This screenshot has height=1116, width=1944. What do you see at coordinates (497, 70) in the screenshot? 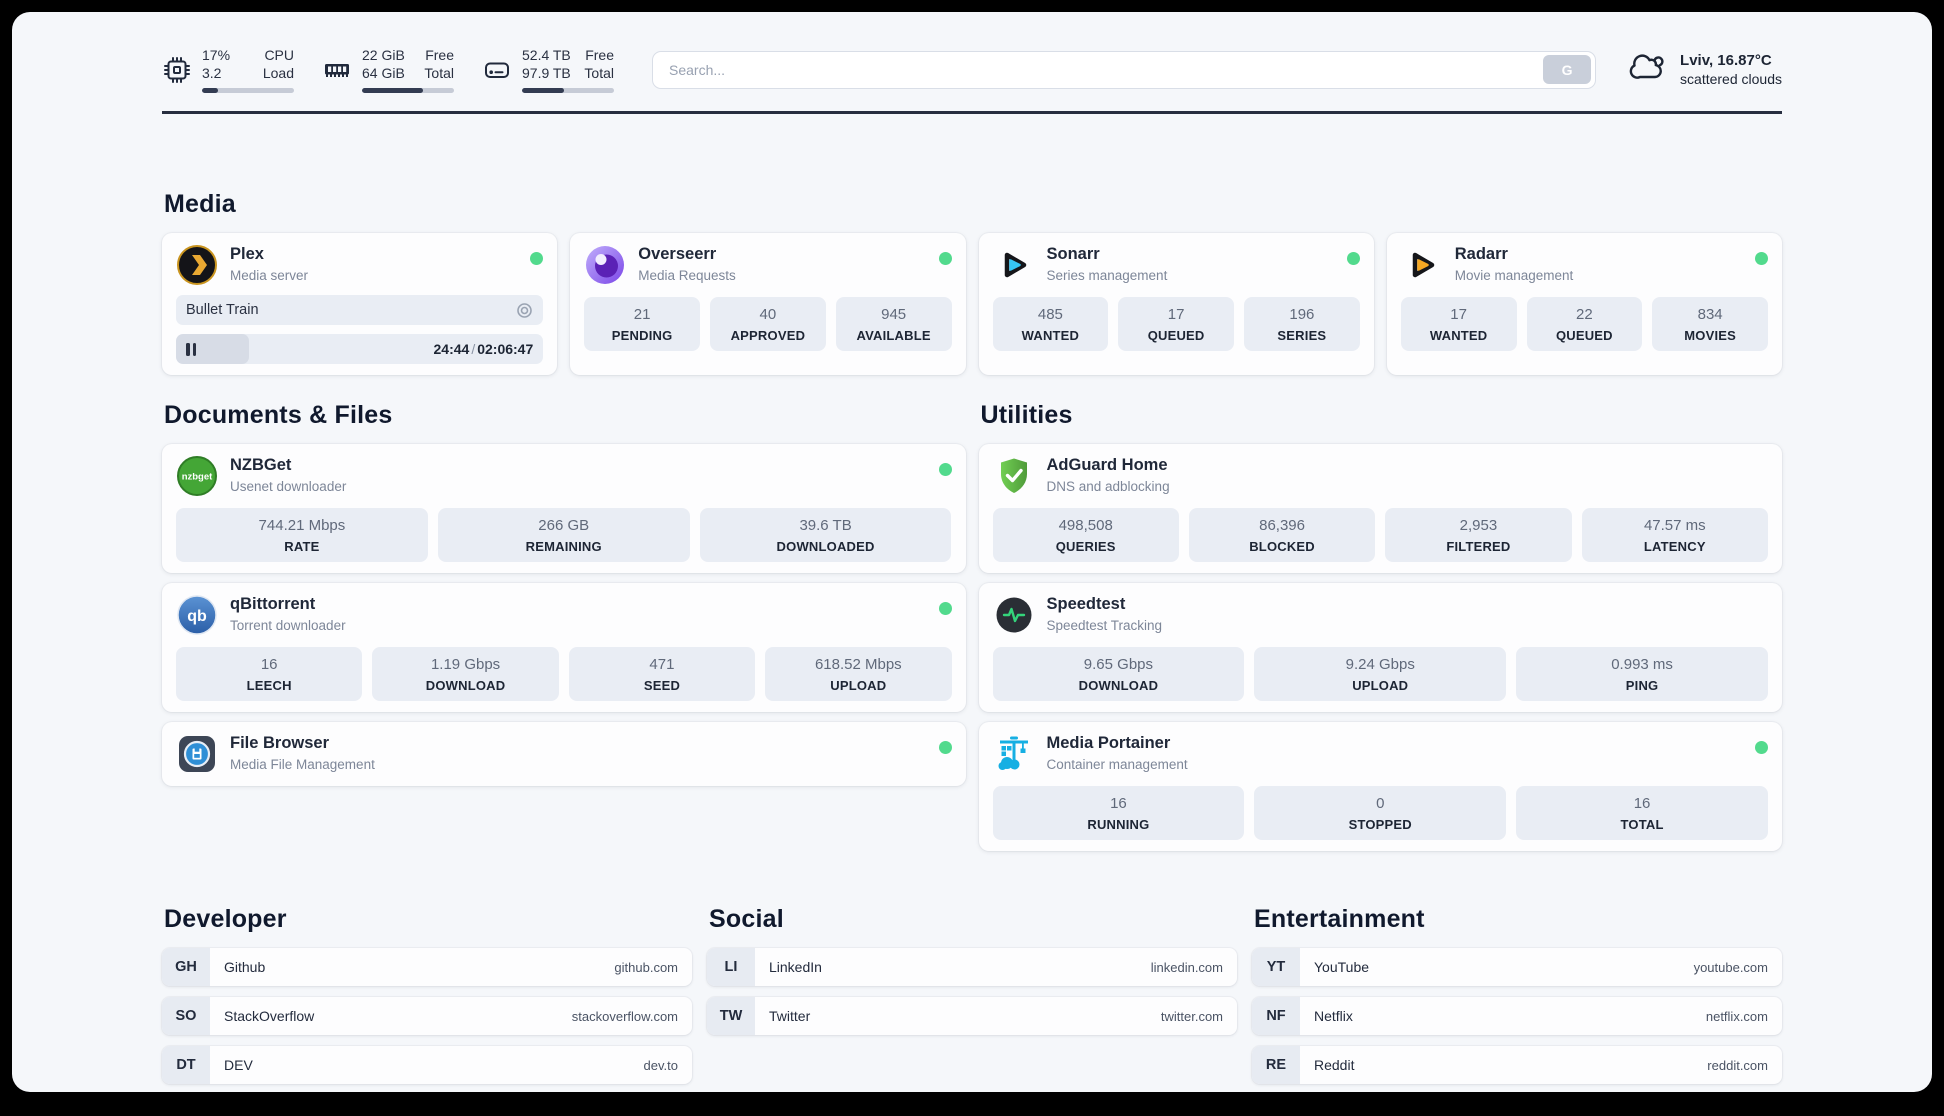
I see `disk-icon` at bounding box center [497, 70].